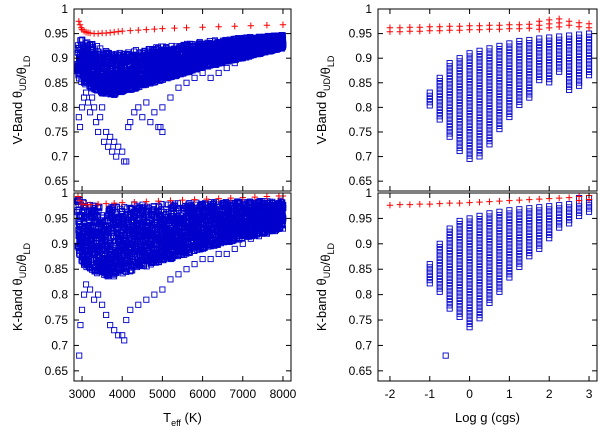 Image resolution: width=600 pixels, height=432 pixels. What do you see at coordinates (180, 98) in the screenshot?
I see `series-dwarfs` at bounding box center [180, 98].